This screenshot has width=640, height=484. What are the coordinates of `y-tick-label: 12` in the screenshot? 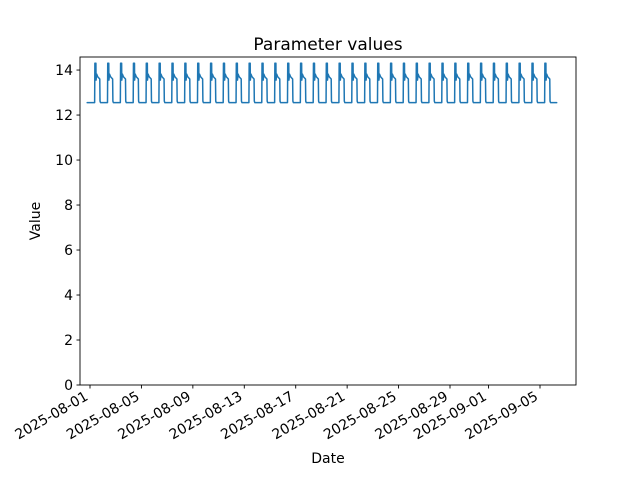 It's located at (64, 116).